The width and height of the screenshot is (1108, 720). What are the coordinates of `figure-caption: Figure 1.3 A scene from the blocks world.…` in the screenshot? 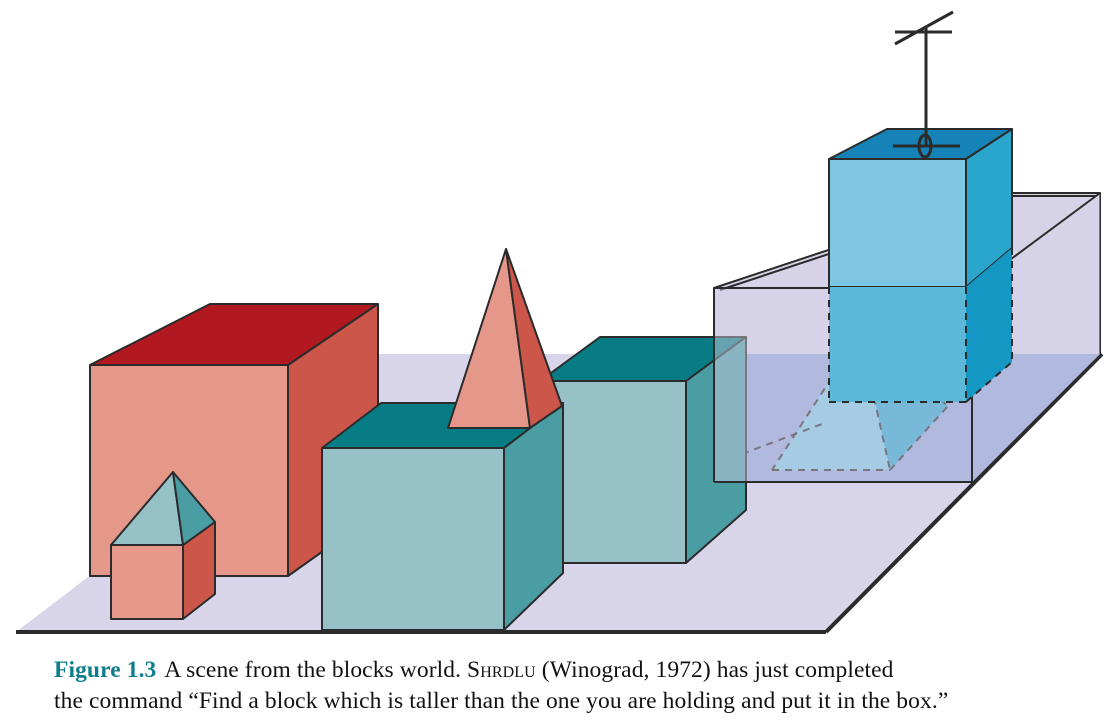 It's located at (574, 686).